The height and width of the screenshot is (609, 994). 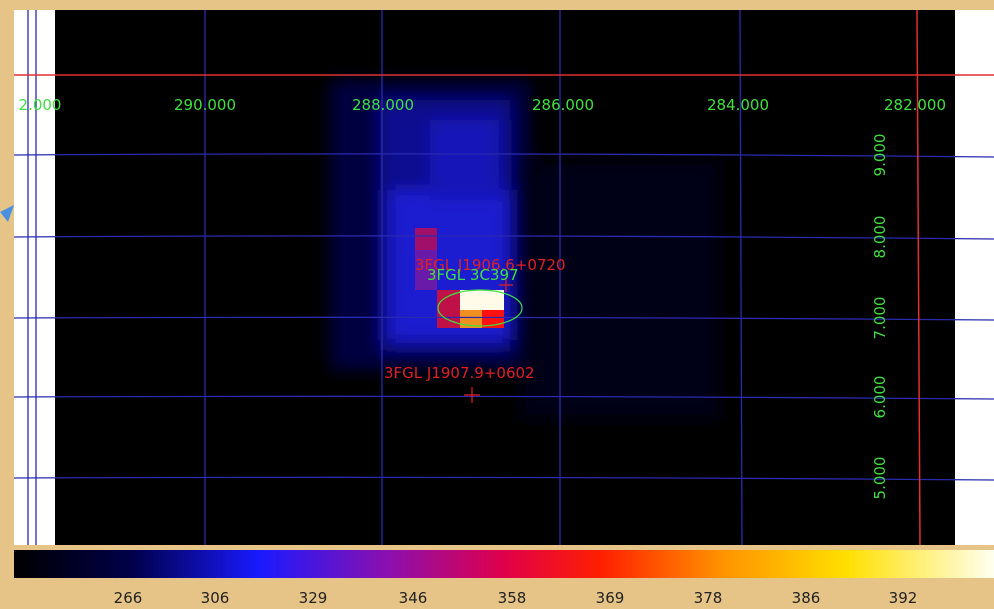 I want to click on y-label: 8.000, so click(x=880, y=237).